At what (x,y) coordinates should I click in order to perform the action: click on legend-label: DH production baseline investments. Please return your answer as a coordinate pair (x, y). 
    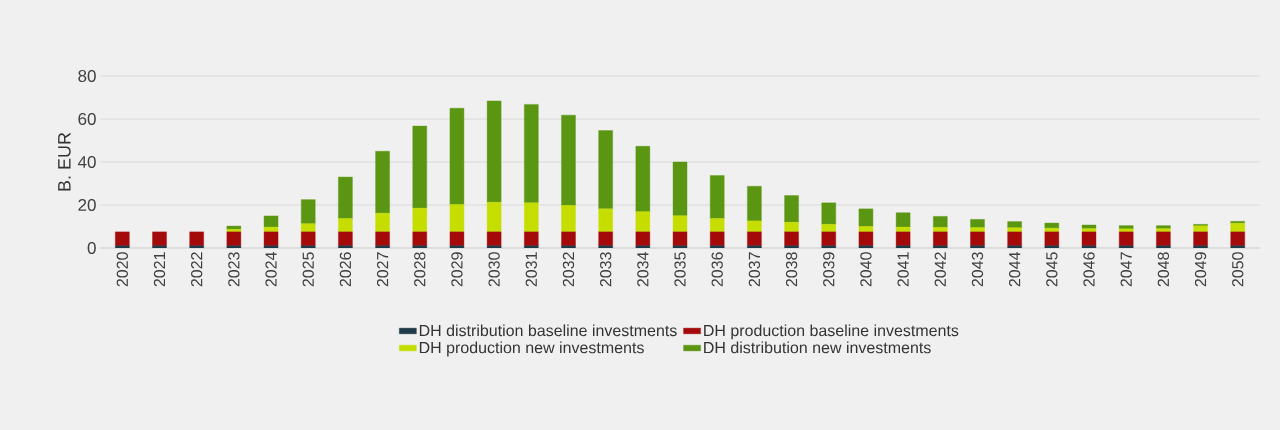
    Looking at the image, I should click on (831, 332).